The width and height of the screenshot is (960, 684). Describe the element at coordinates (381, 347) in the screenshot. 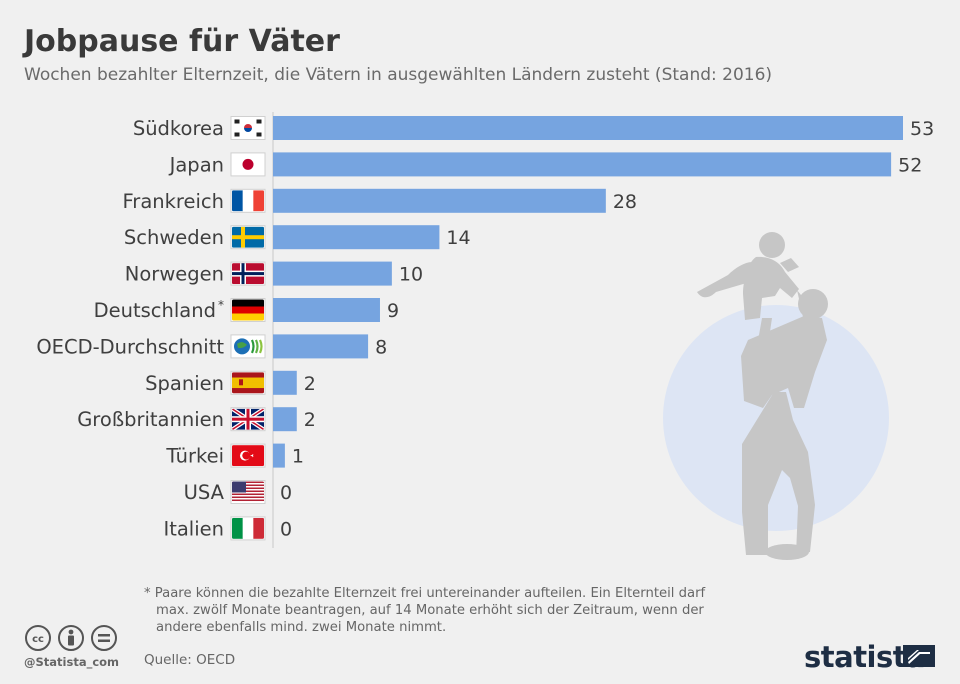

I see `value-label: 8` at that location.